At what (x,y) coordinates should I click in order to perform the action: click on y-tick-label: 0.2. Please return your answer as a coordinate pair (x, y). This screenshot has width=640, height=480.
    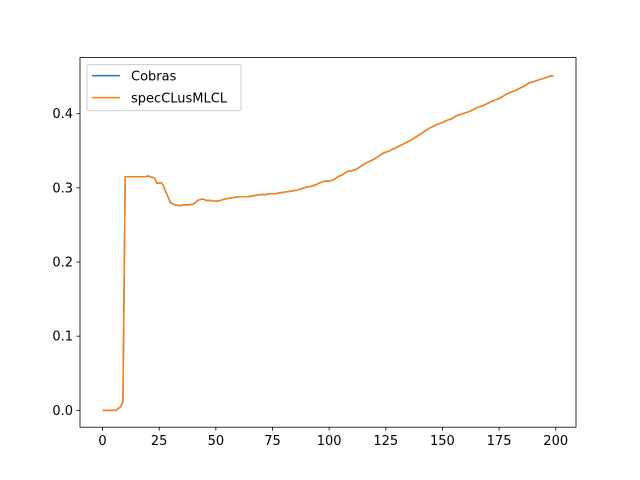
    Looking at the image, I should click on (62, 263).